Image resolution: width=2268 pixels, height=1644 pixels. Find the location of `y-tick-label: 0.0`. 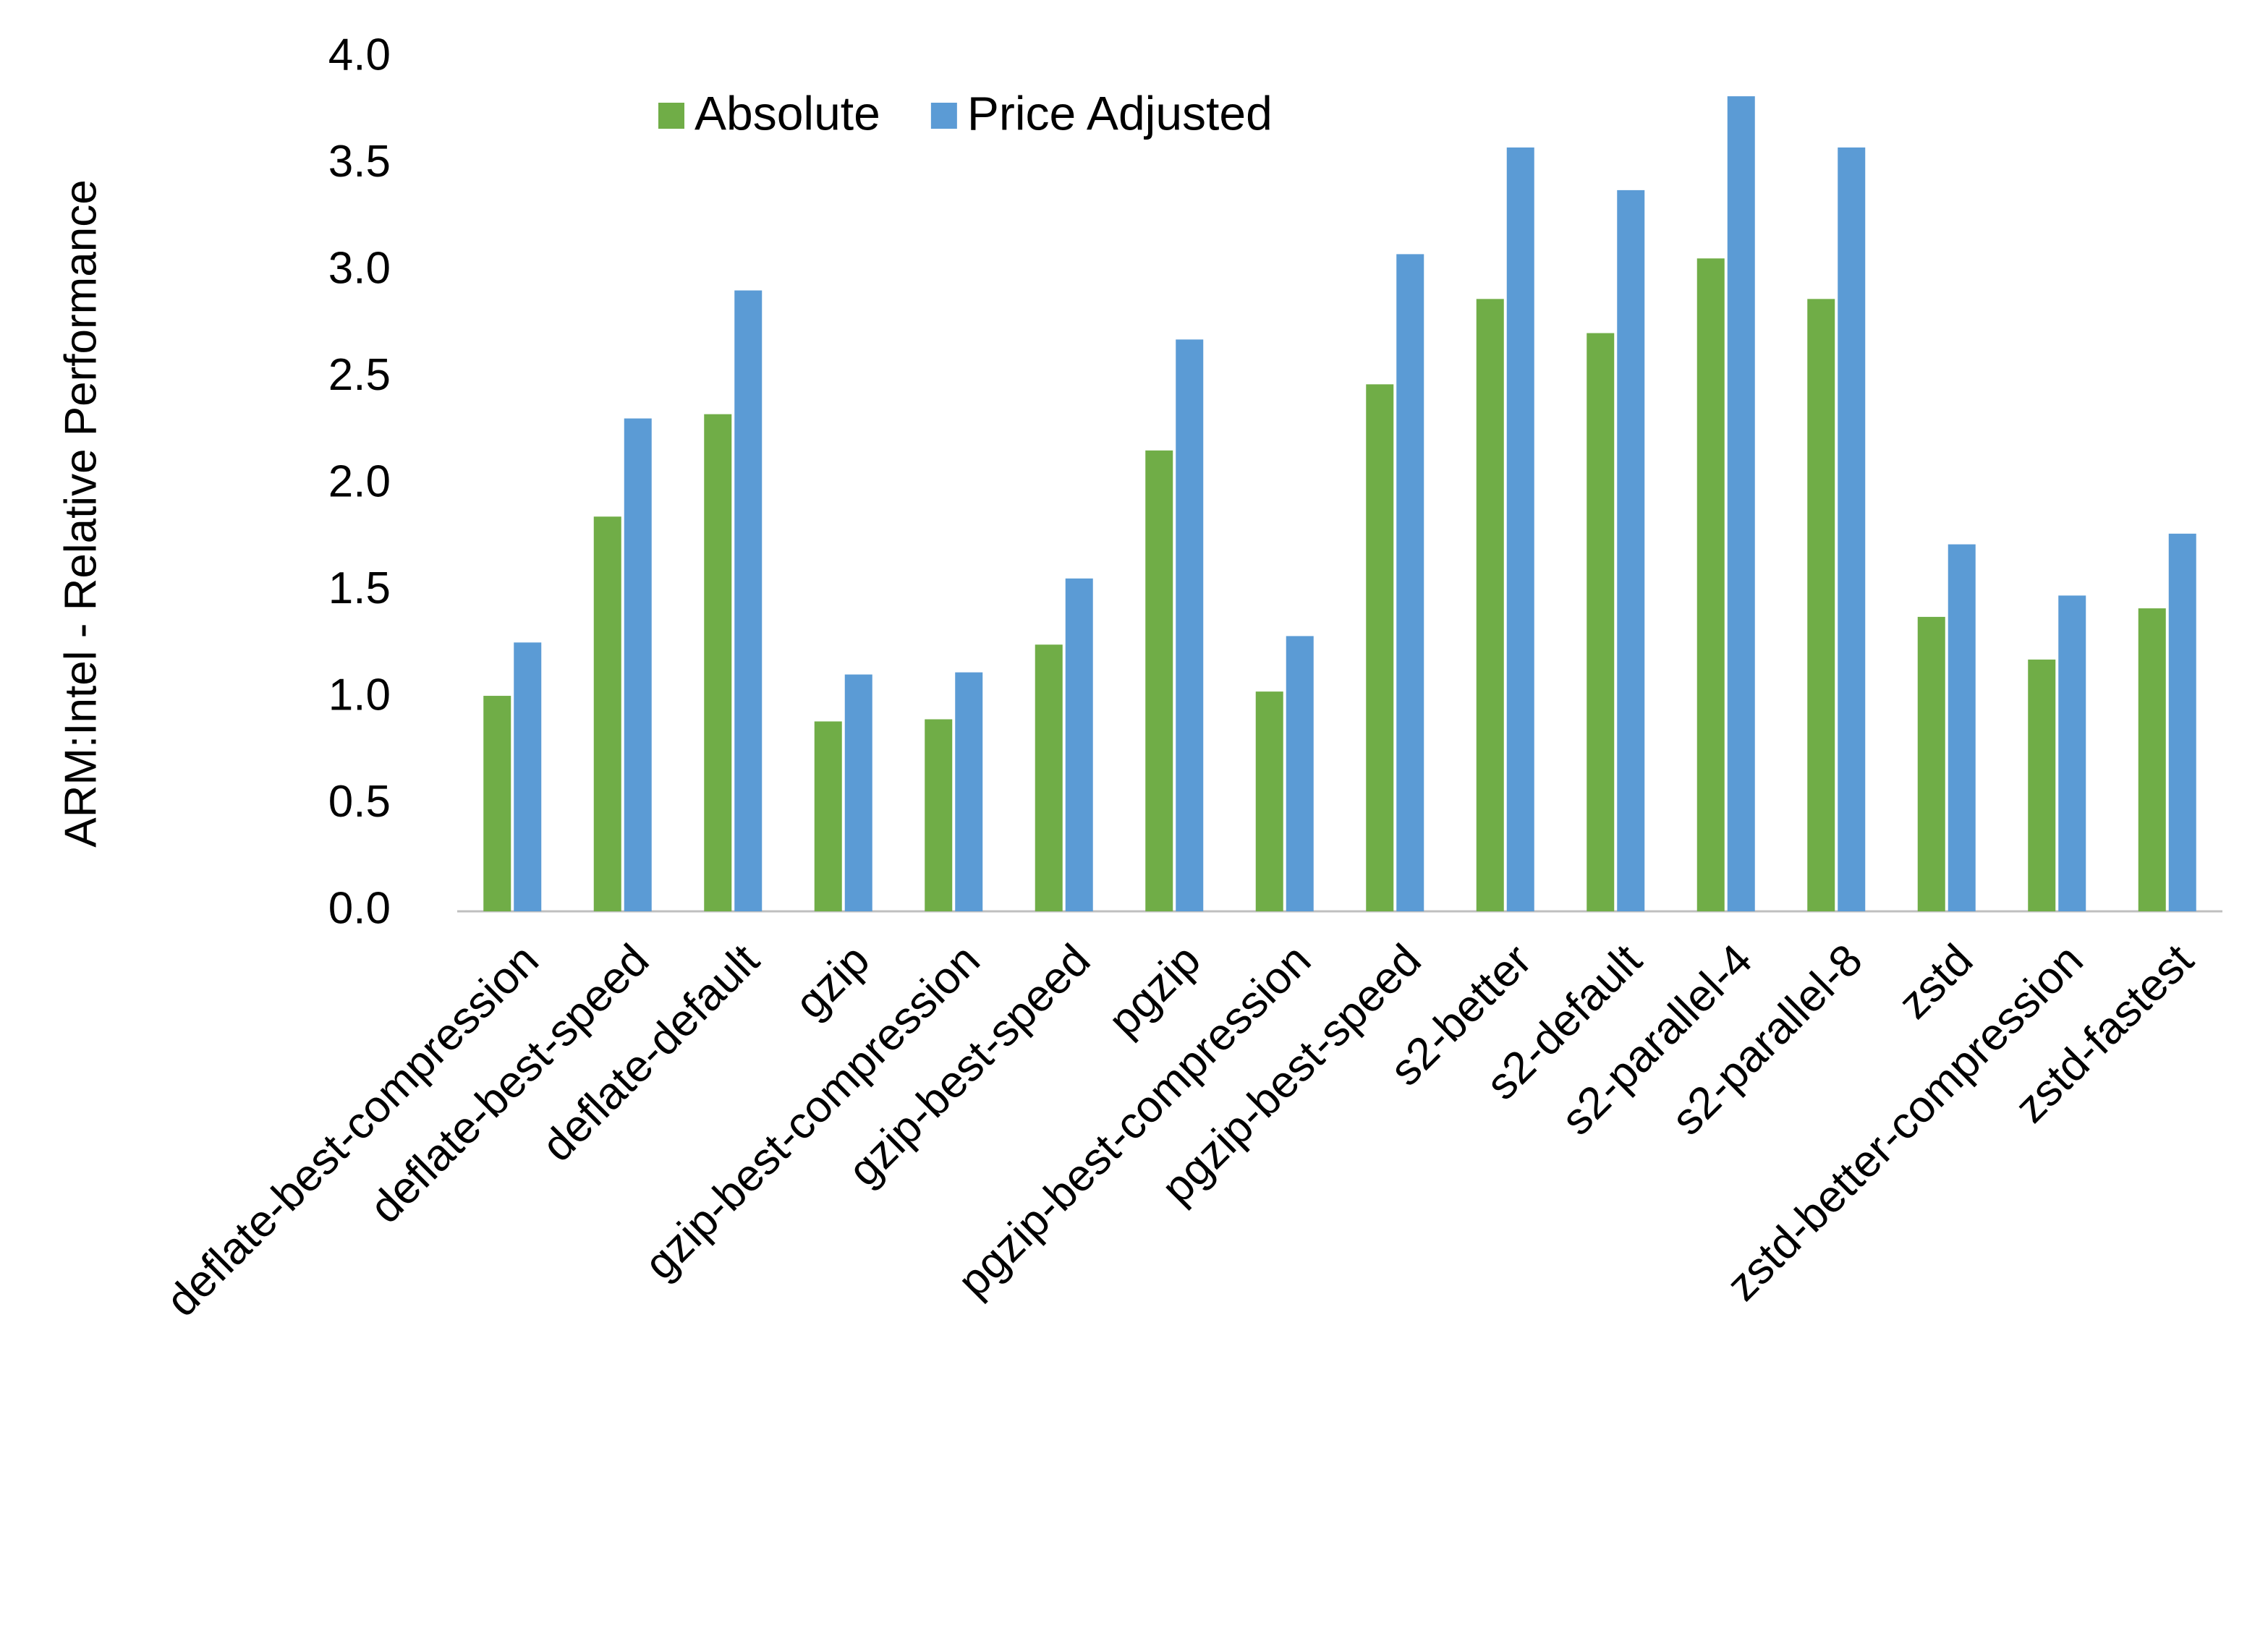

y-tick-label: 0.0 is located at coordinates (359, 908).